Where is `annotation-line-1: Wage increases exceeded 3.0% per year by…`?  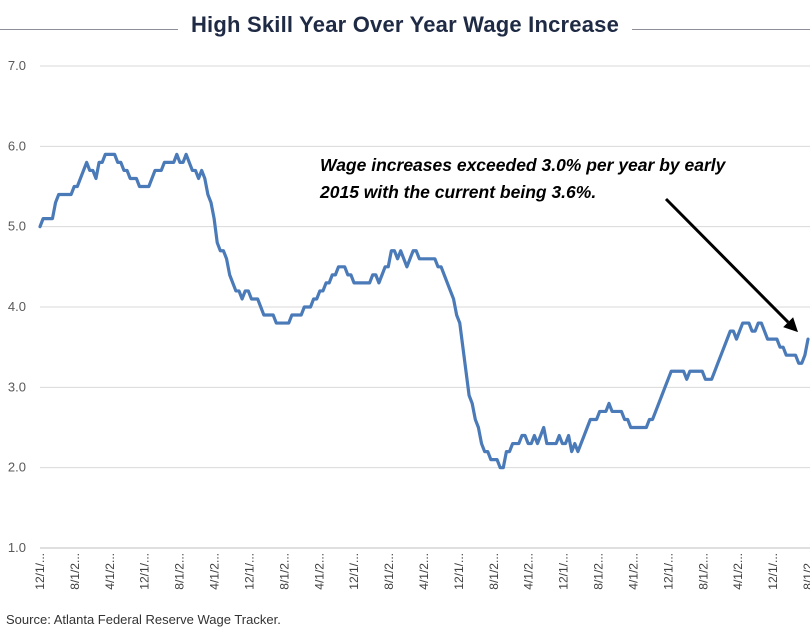
annotation-line-1: Wage increases exceeded 3.0% per year by… is located at coordinates (523, 165).